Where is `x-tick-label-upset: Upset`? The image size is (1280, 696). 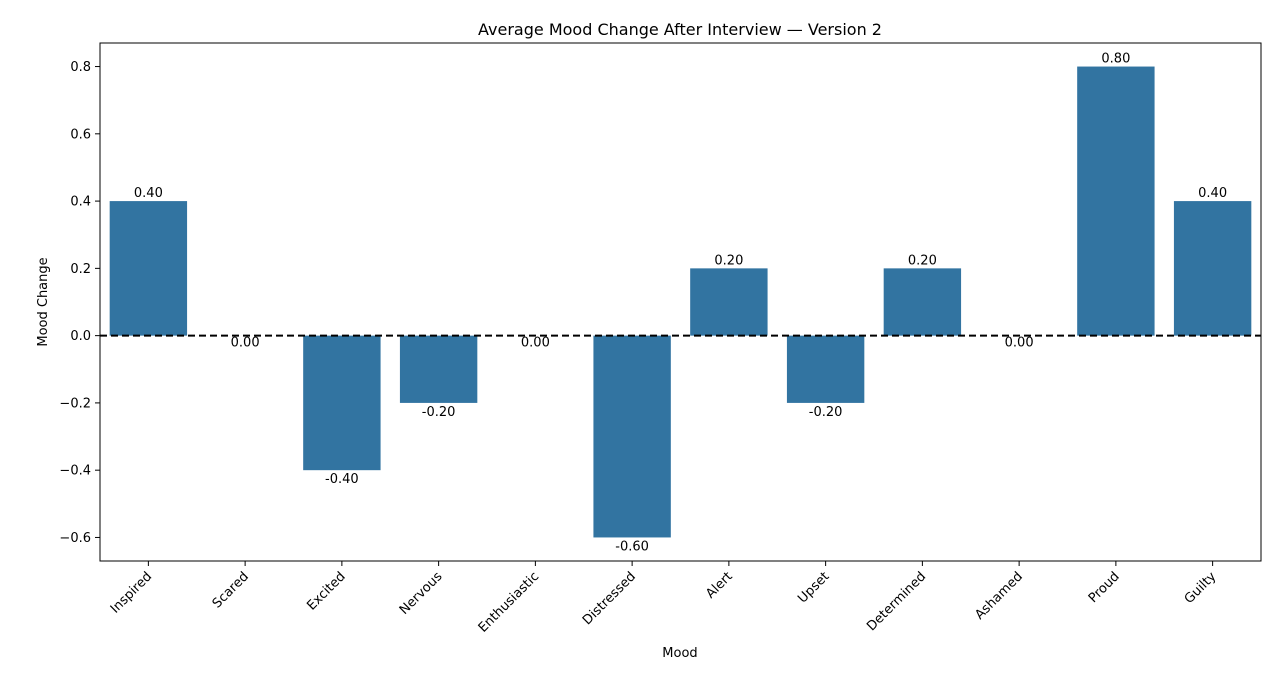
x-tick-label-upset: Upset is located at coordinates (813, 587).